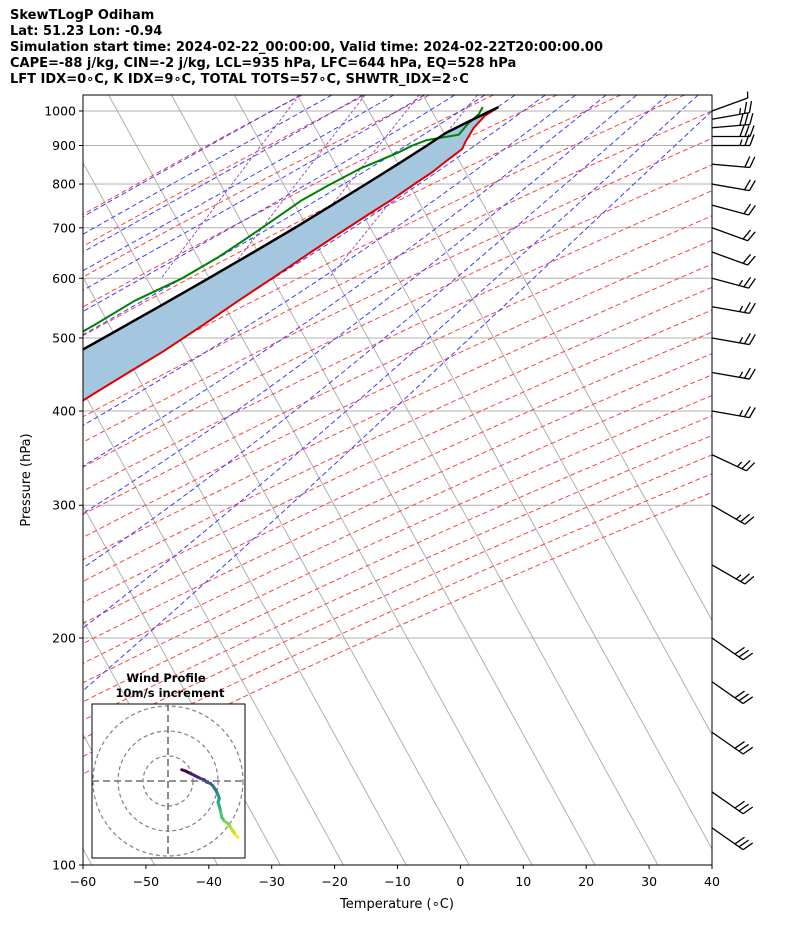 The image size is (794, 937). I want to click on y-tick-label: 500, so click(64, 337).